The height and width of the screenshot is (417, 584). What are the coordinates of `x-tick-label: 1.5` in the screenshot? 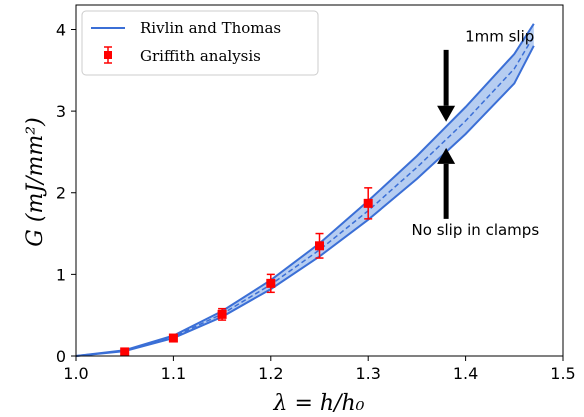 It's located at (562, 373).